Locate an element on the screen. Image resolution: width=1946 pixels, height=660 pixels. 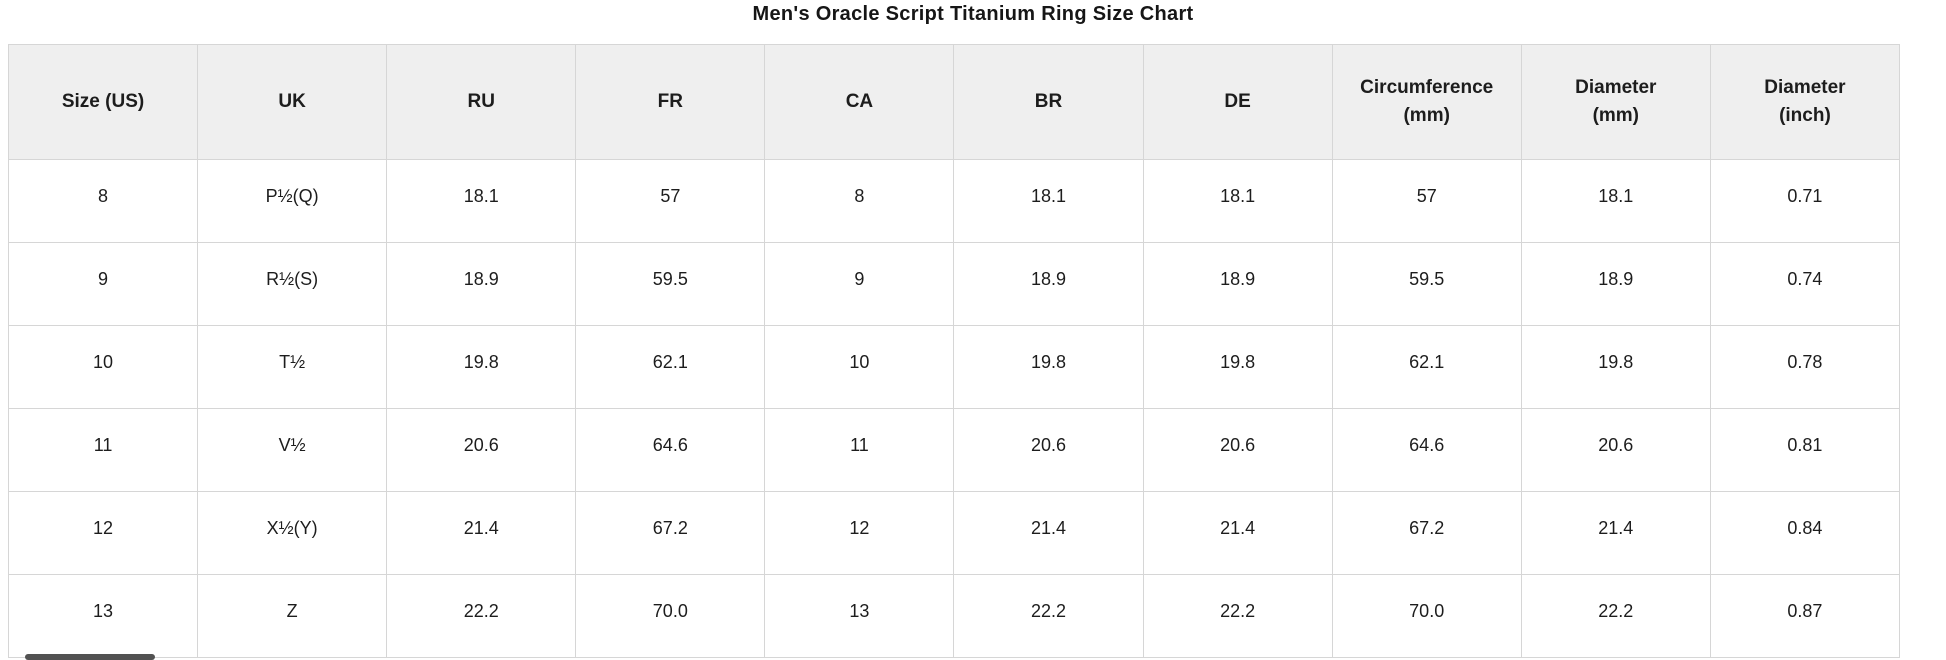
column-header: FR is located at coordinates (670, 102).